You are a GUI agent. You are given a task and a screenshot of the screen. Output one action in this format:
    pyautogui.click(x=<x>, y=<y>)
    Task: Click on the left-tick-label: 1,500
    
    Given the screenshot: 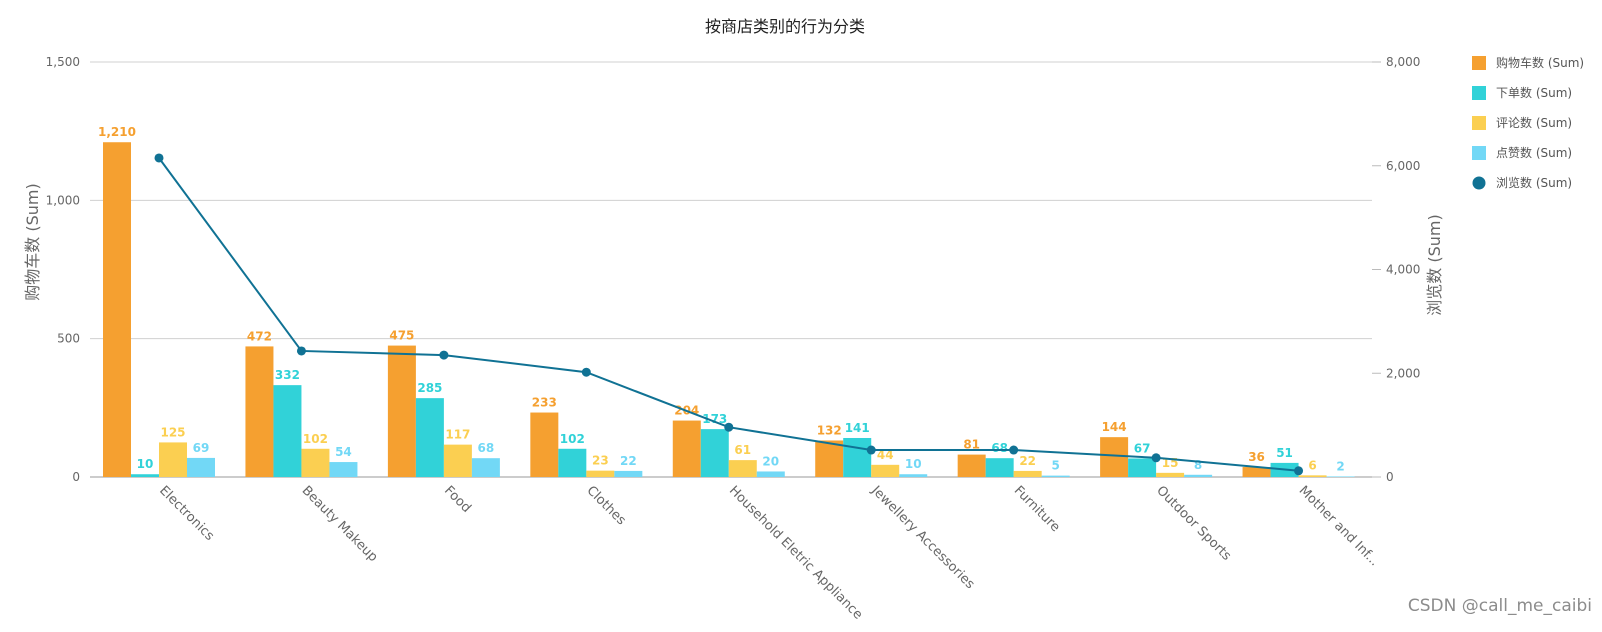 What is the action you would take?
    pyautogui.click(x=63, y=62)
    